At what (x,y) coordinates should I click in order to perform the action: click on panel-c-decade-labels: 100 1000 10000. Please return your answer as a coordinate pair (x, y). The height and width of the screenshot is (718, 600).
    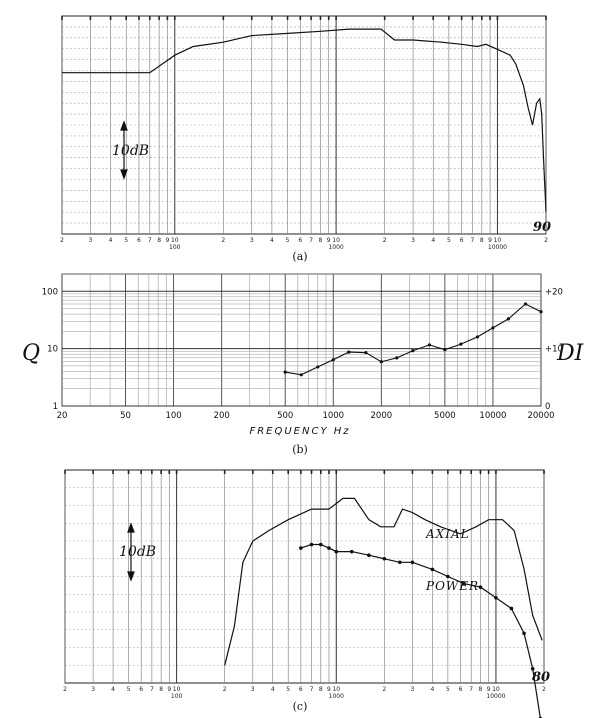
    Looking at the image, I should click on (338, 696).